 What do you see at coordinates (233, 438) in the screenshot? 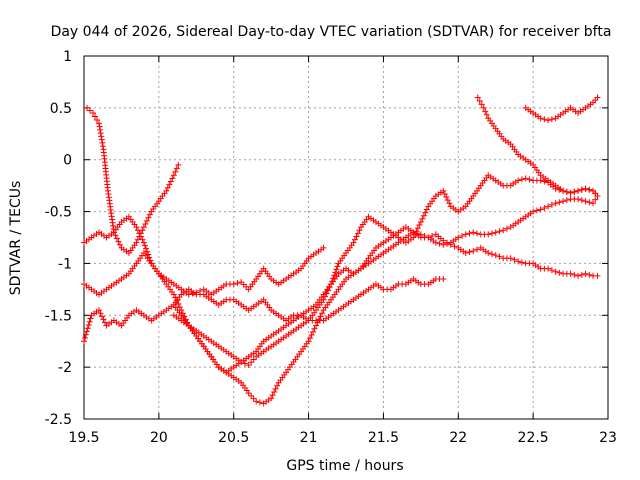
I see `x-tick-label: 20.5` at bounding box center [233, 438].